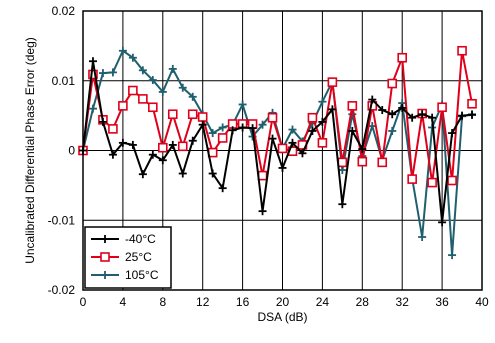 The height and width of the screenshot is (343, 495). I want to click on legend-label: 105°C, so click(142, 275).